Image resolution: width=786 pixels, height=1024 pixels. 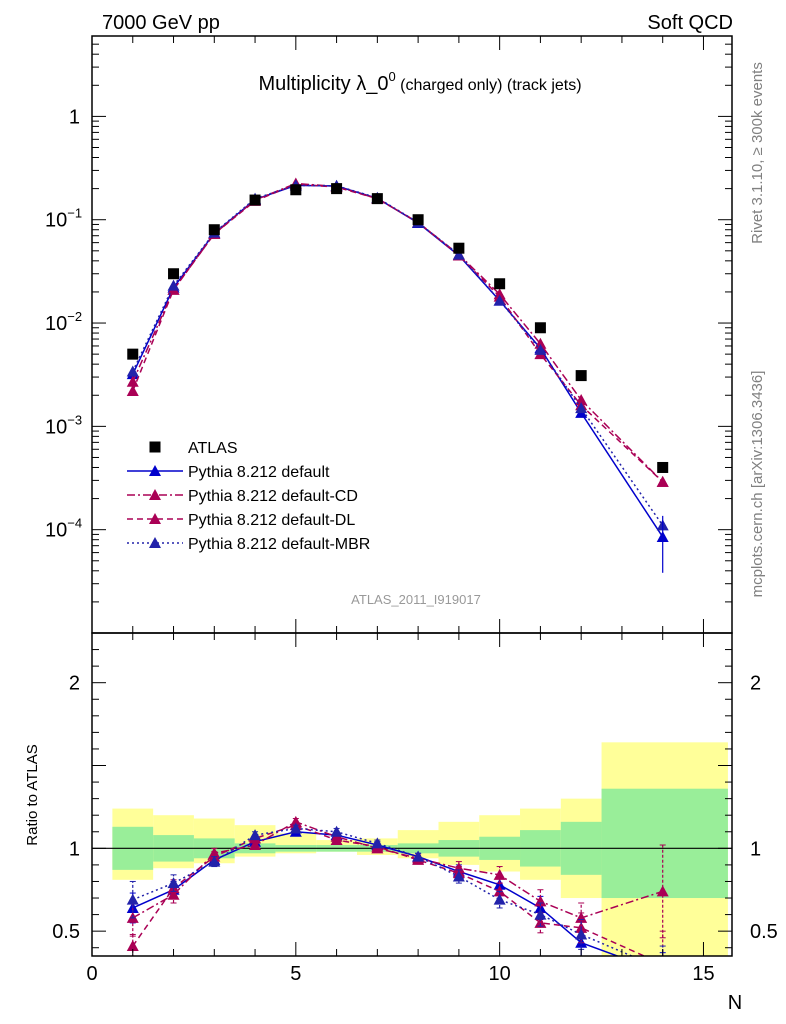 What do you see at coordinates (74, 316) in the screenshot?
I see `y-tick-label-exponent: −2` at bounding box center [74, 316].